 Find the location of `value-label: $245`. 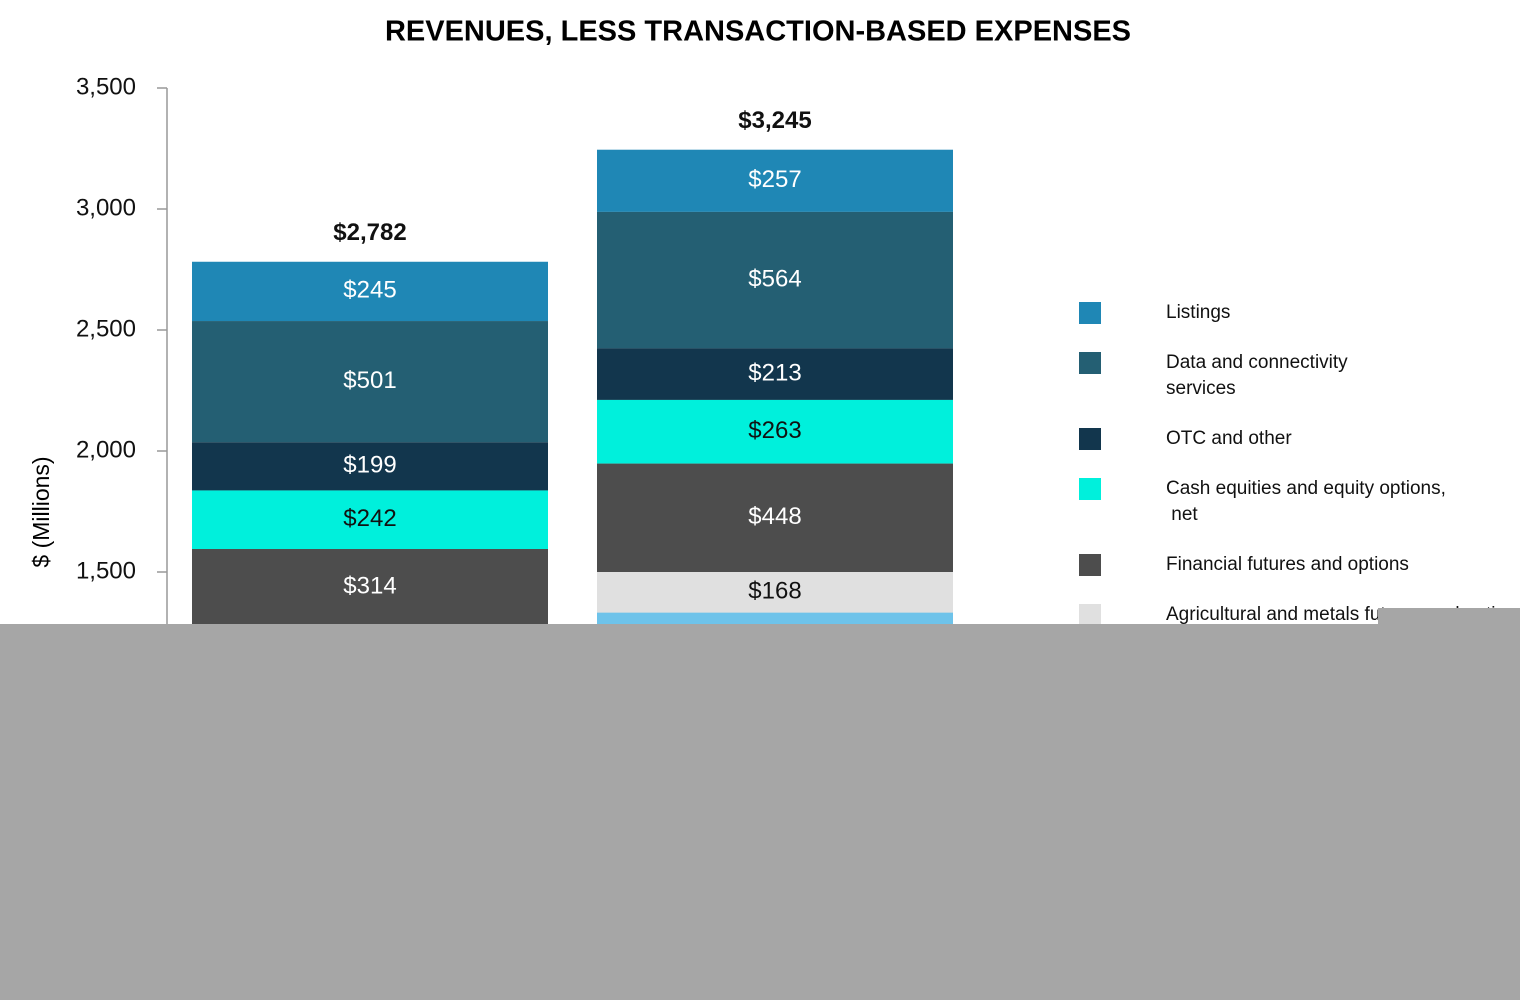

value-label: $245 is located at coordinates (369, 290).